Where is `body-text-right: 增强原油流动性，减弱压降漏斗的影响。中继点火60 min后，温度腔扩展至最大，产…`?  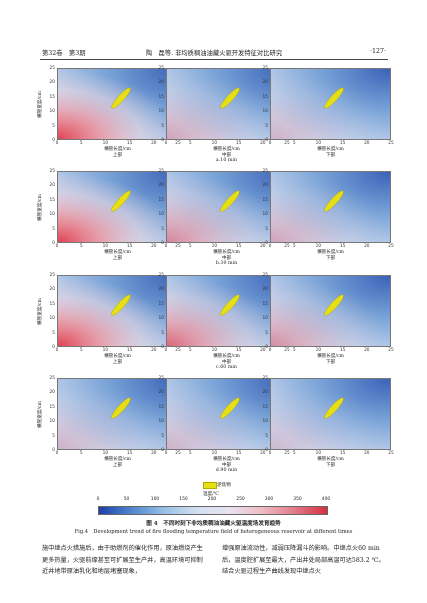
body-text-right: 增强原油流动性，减弱压降漏斗的影响。中继点火60 min后，温度腔扩展至最大，产… is located at coordinates (303, 560).